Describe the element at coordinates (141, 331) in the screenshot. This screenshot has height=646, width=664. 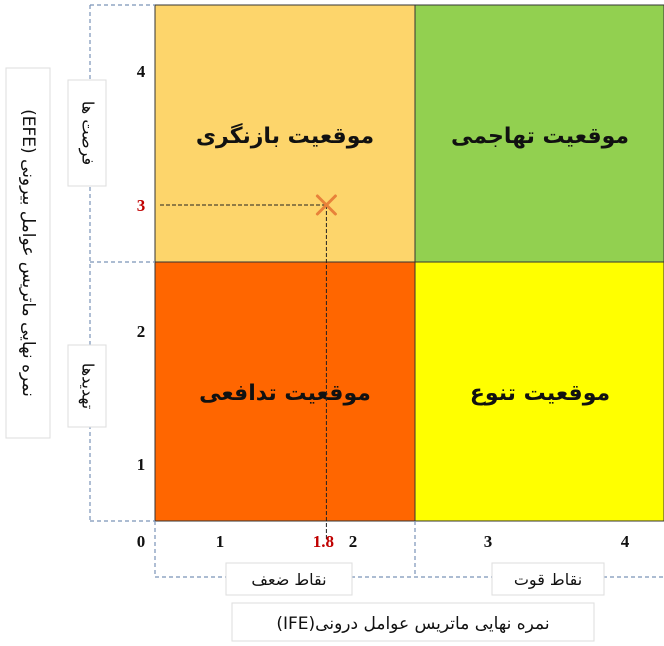
I see `y-tick-2: 2` at that location.